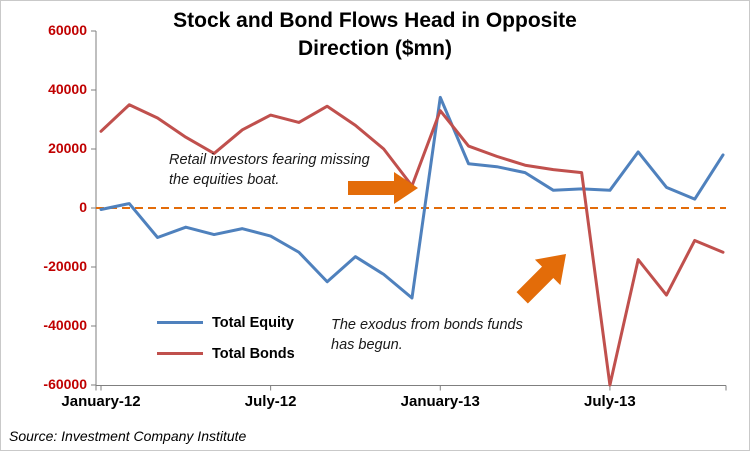 Image resolution: width=750 pixels, height=451 pixels. I want to click on source-note: Source: Investment Company Institute, so click(128, 436).